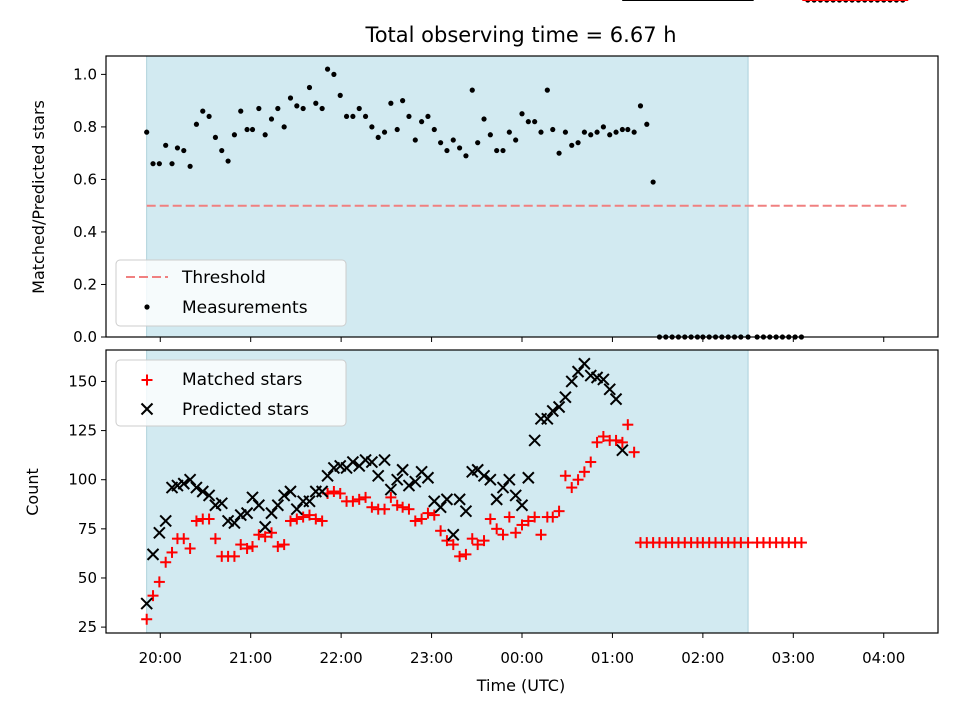  What do you see at coordinates (883, 658) in the screenshot?
I see `x-tick-label: 04:00` at bounding box center [883, 658].